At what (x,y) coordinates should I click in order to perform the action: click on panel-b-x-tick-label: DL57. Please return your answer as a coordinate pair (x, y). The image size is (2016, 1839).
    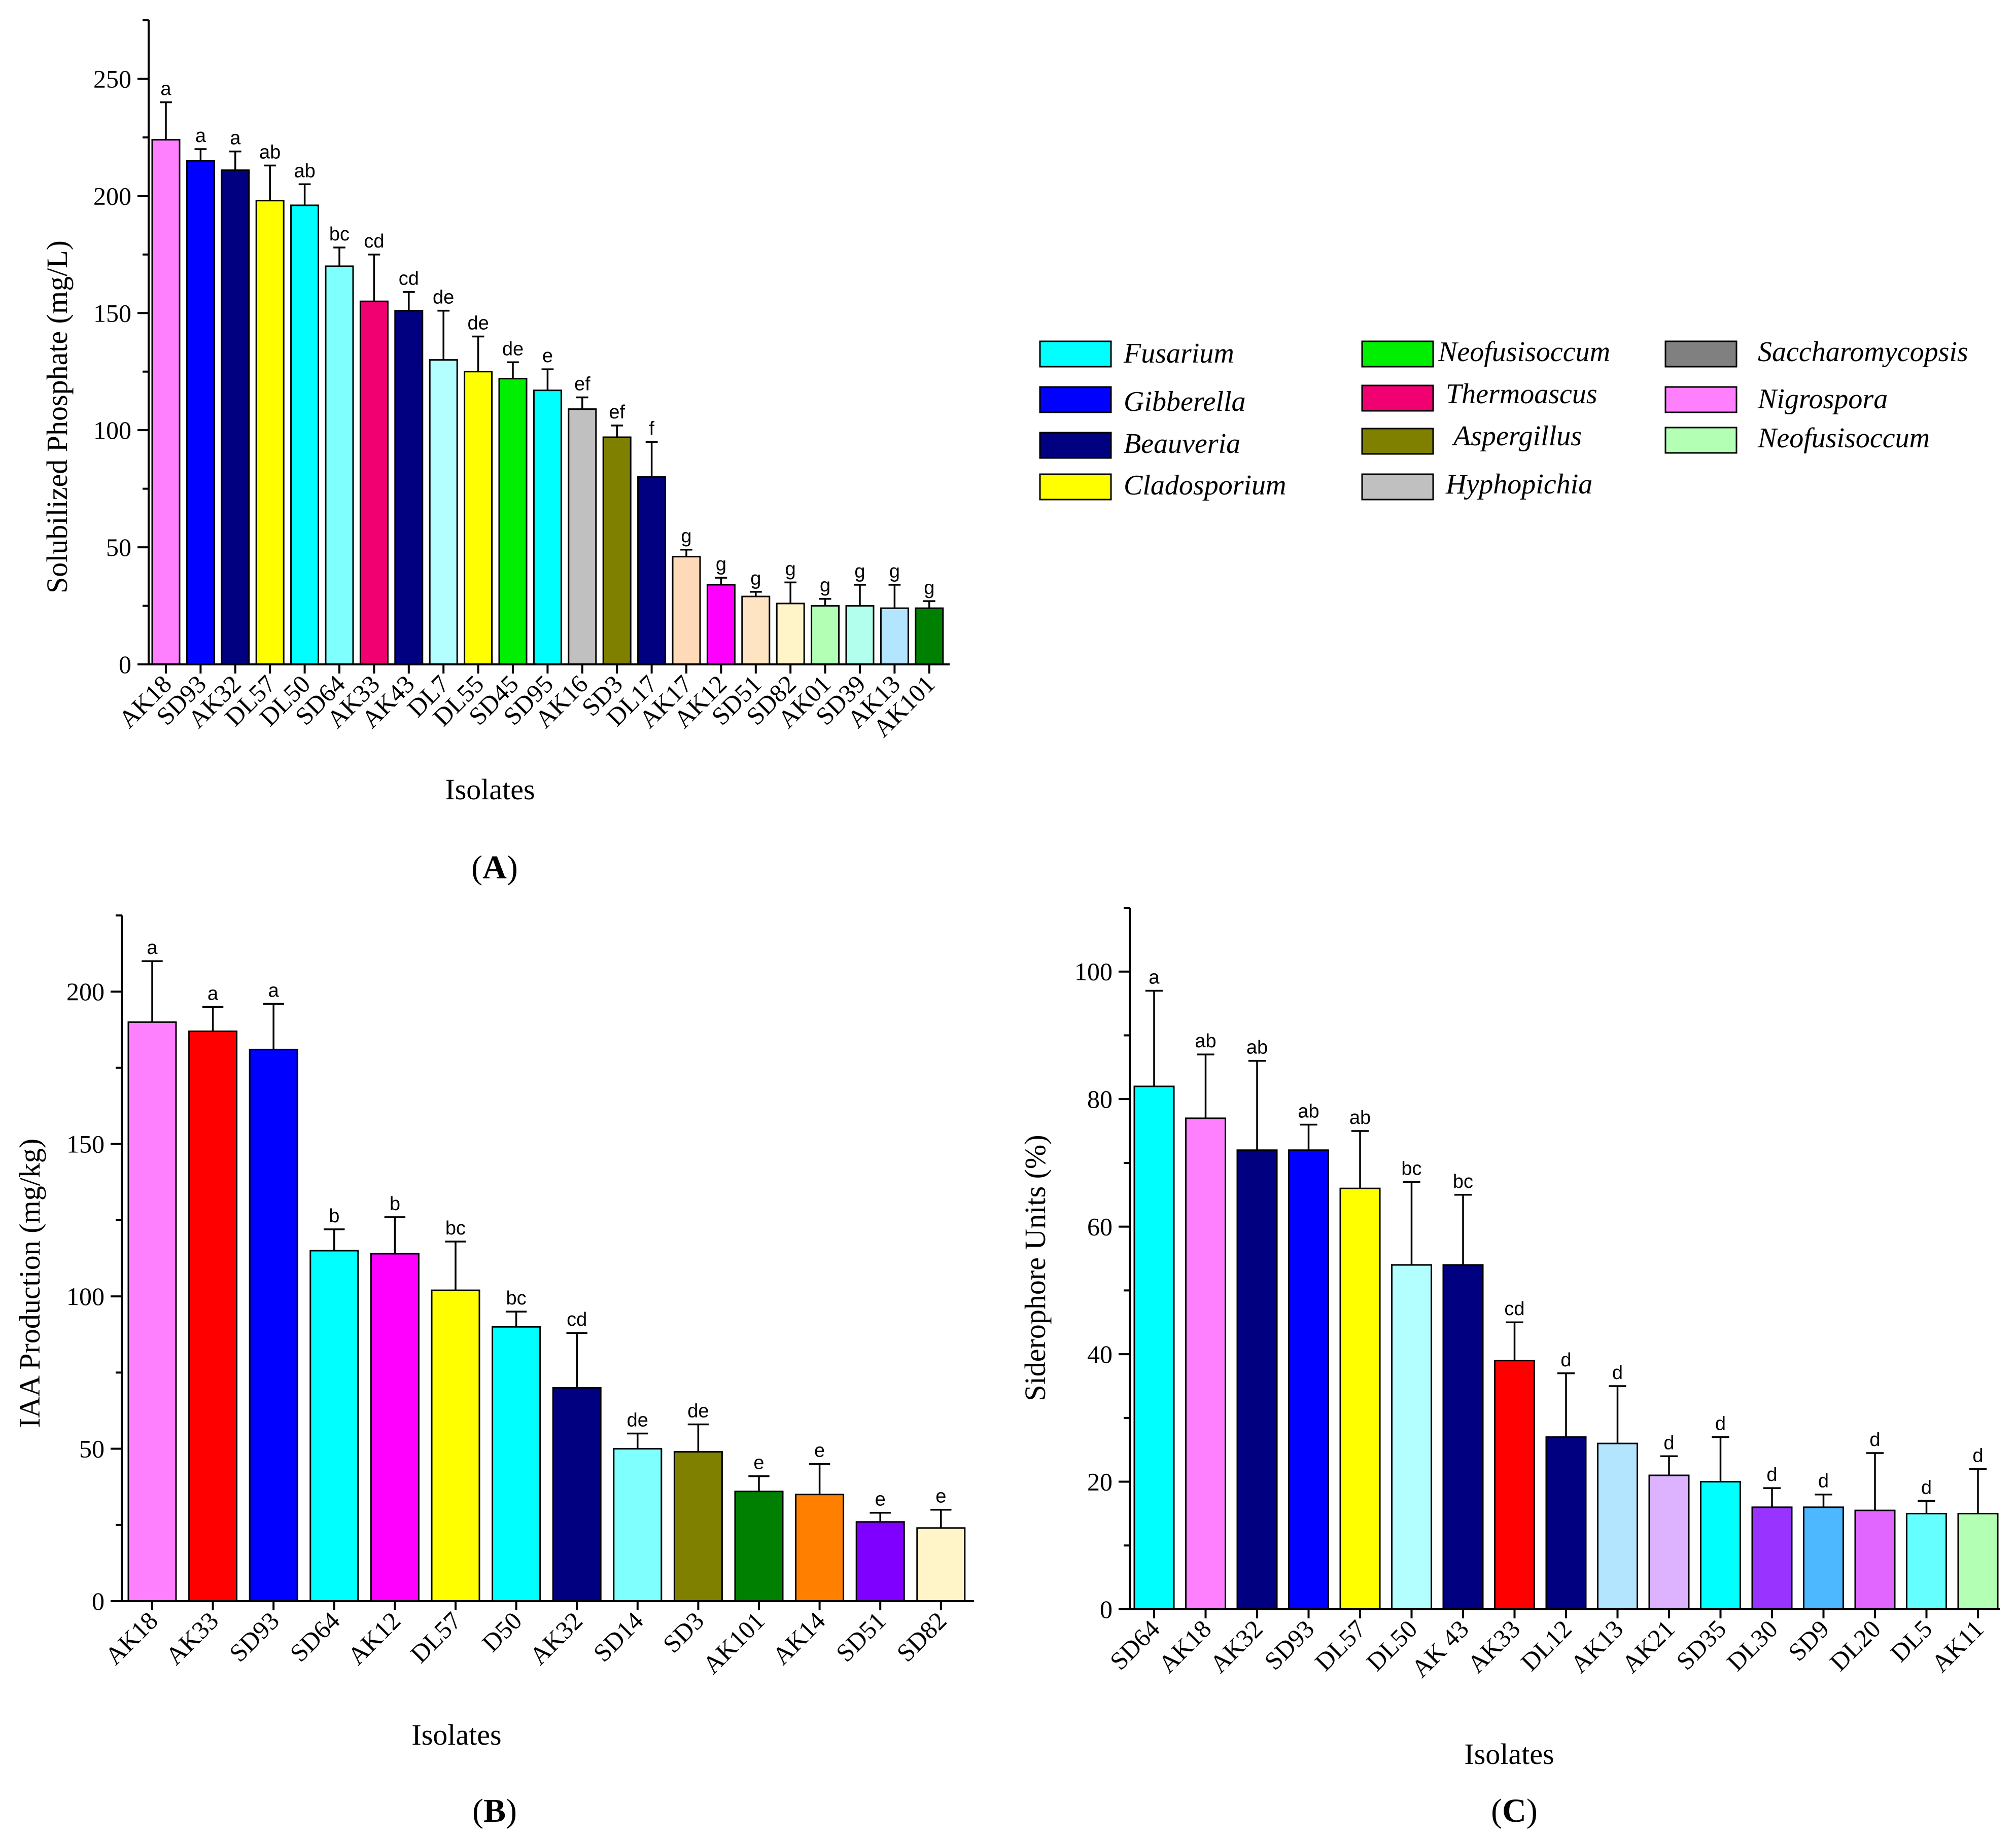
    Looking at the image, I should click on (436, 1637).